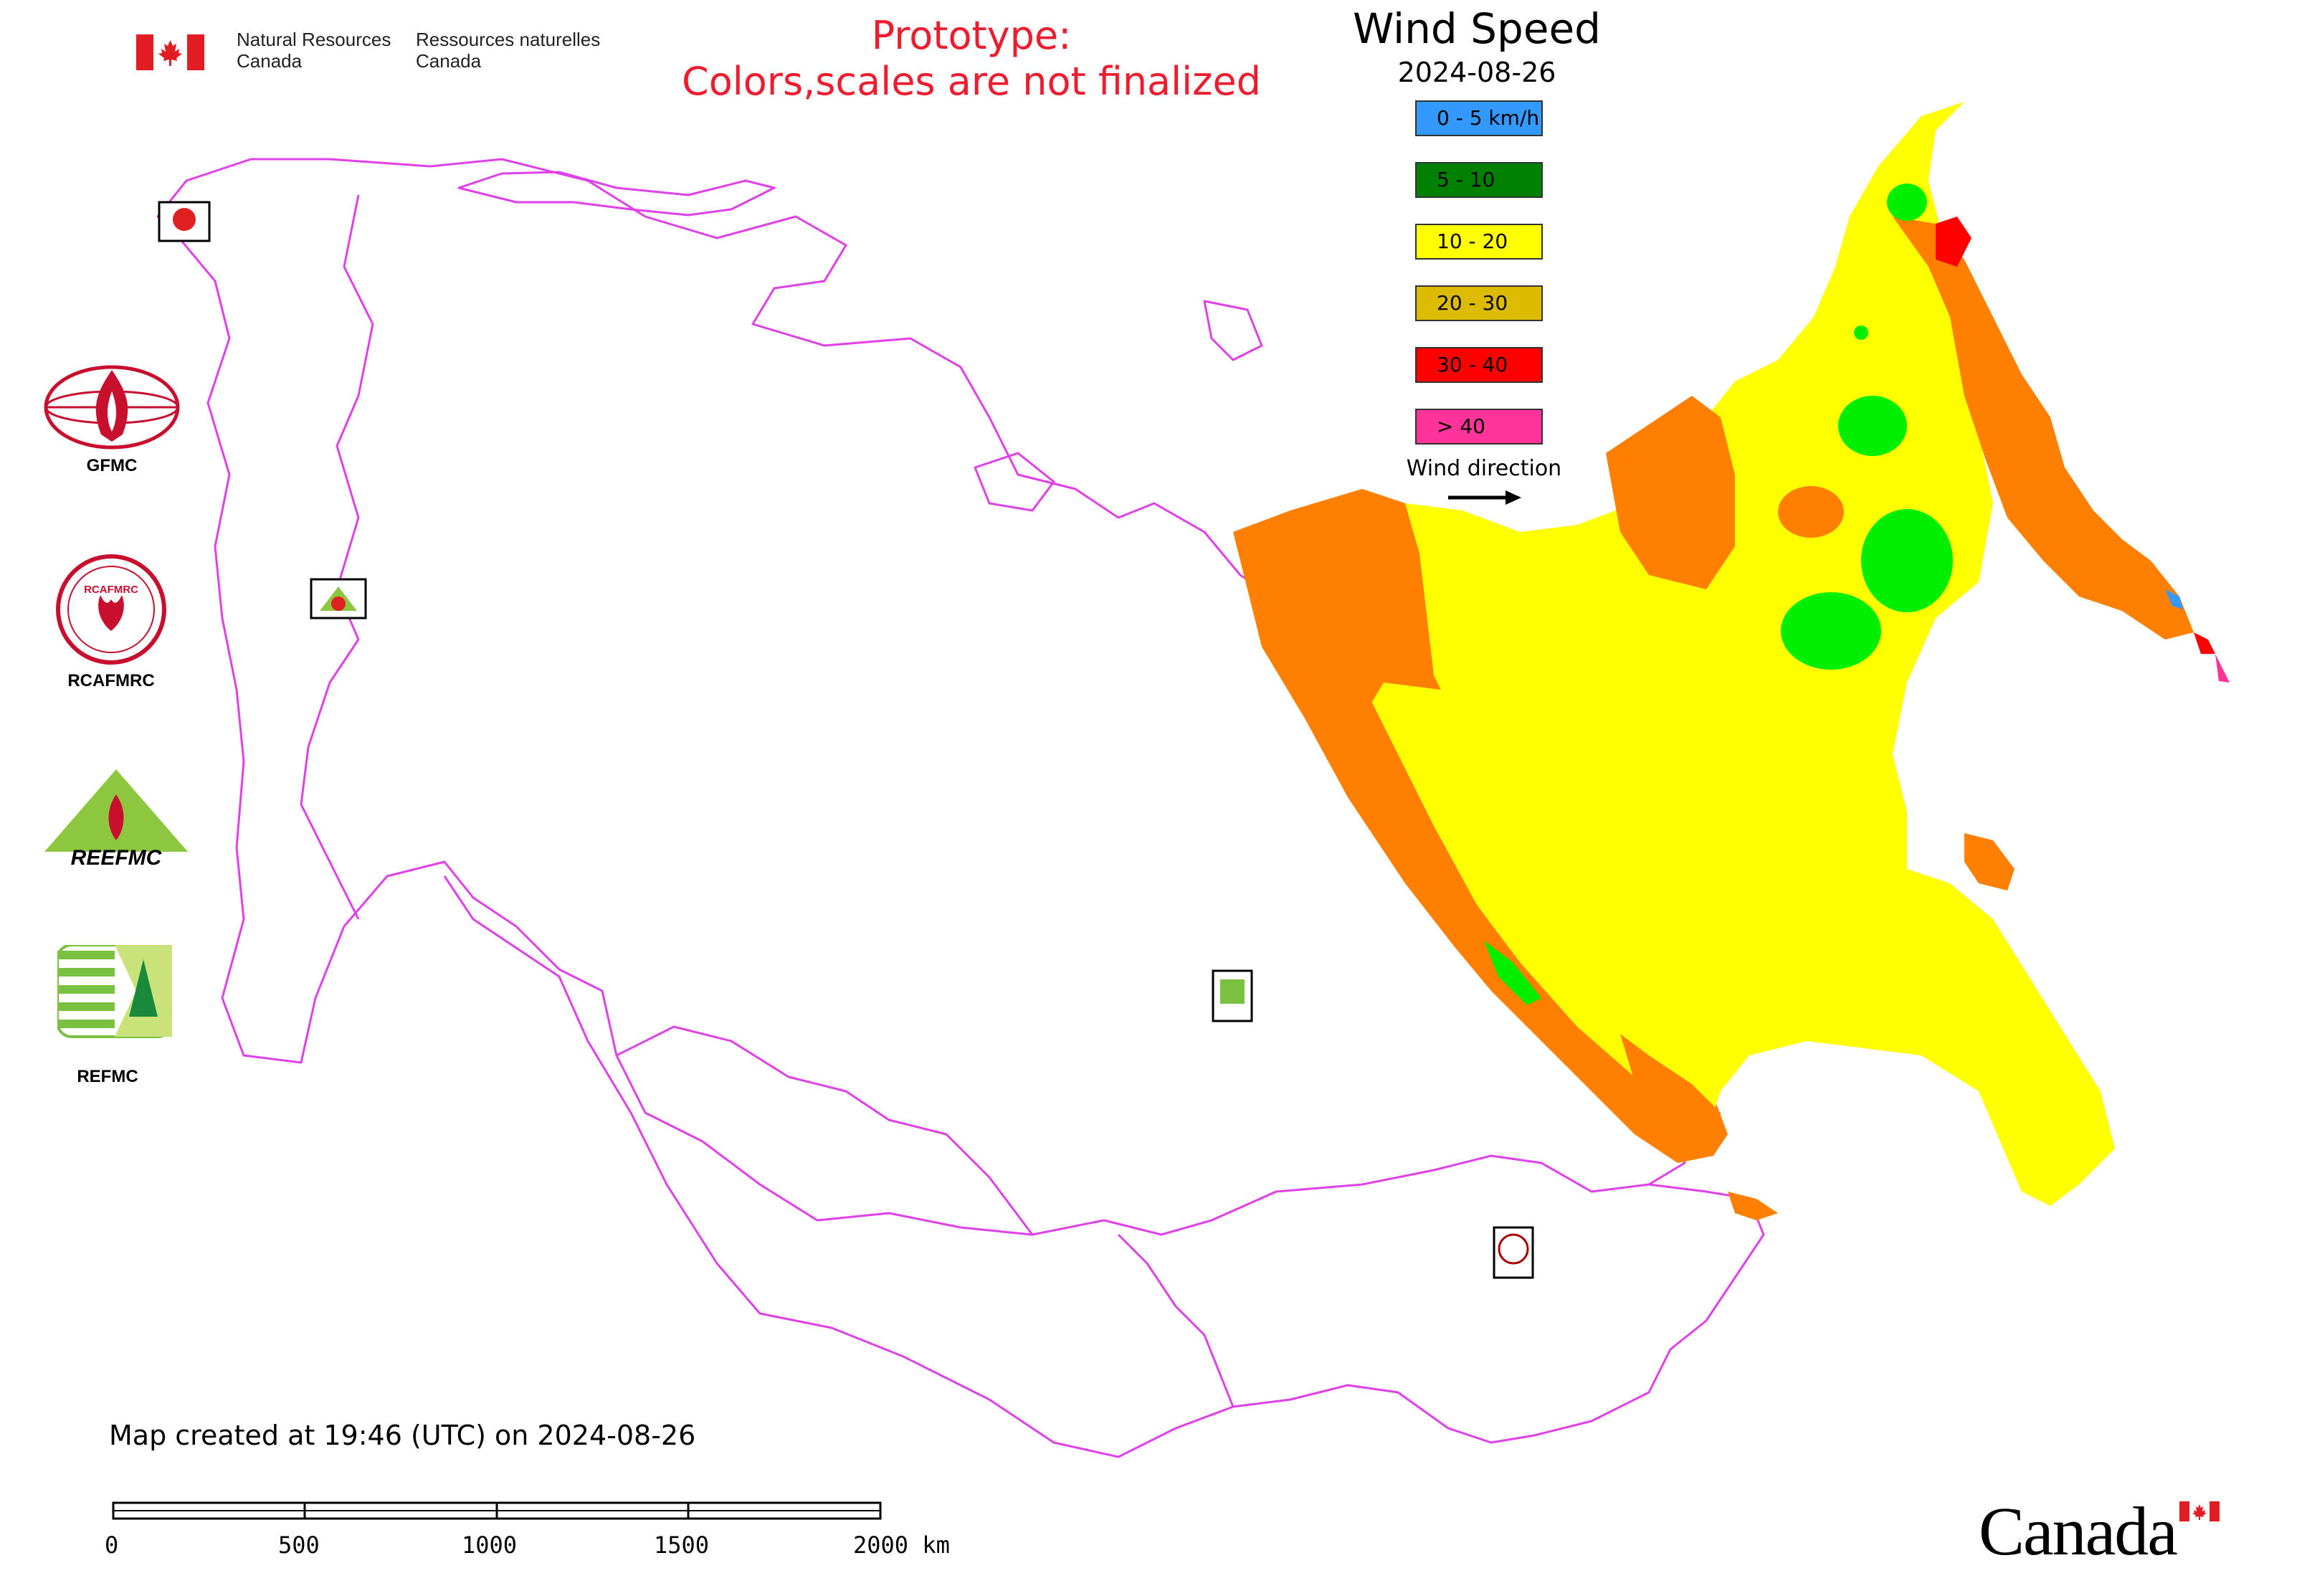  Describe the element at coordinates (2199, 1511) in the screenshot. I see `wordmark-flag-icon` at that location.